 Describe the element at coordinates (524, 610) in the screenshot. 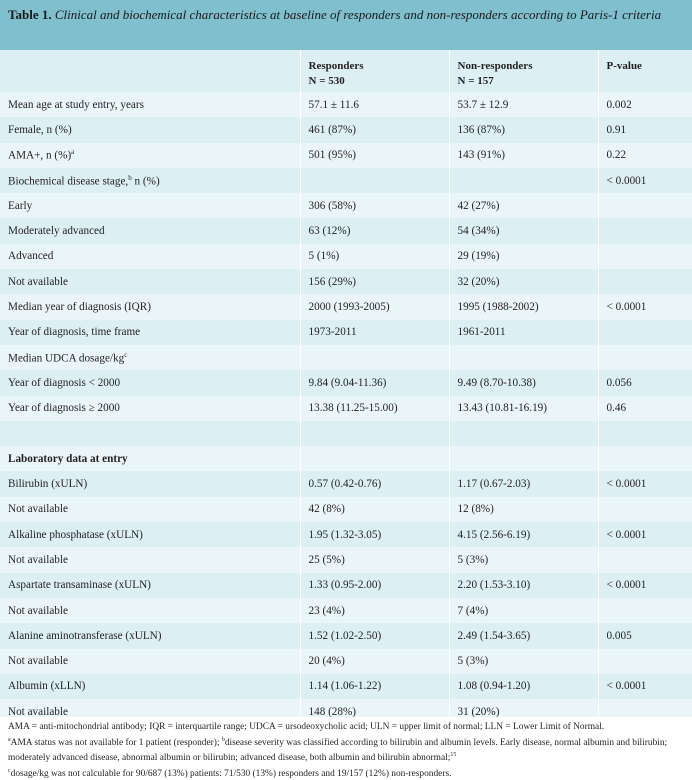

I see `non-responders-cell: 7 (4%)` at that location.